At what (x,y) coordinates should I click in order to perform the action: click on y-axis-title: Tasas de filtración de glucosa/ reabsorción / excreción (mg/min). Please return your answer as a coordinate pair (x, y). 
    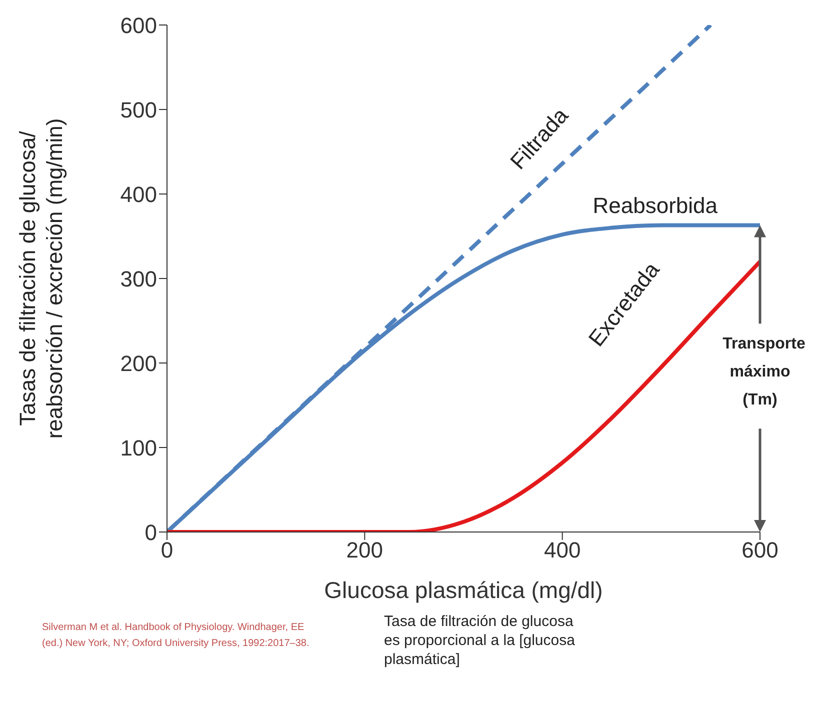
    Looking at the image, I should click on (41, 278).